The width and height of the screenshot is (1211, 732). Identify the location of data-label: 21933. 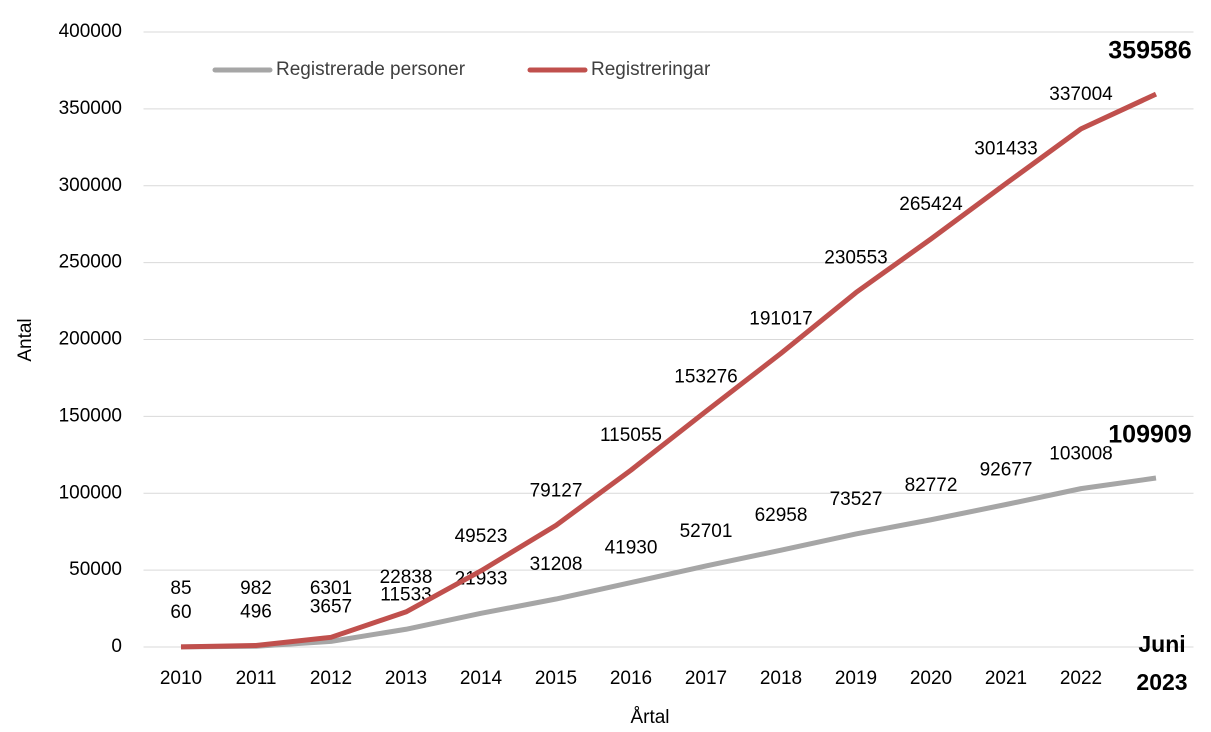
(481, 578).